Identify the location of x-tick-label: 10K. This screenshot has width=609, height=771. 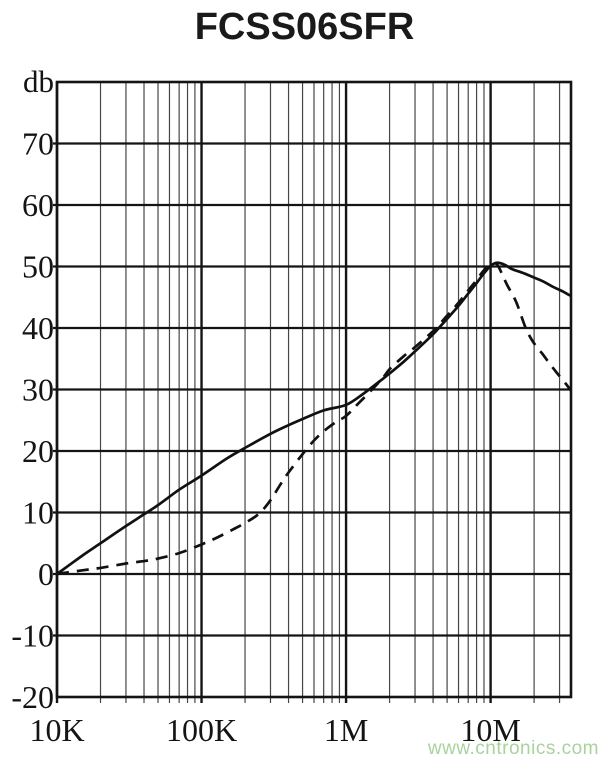
(56, 730).